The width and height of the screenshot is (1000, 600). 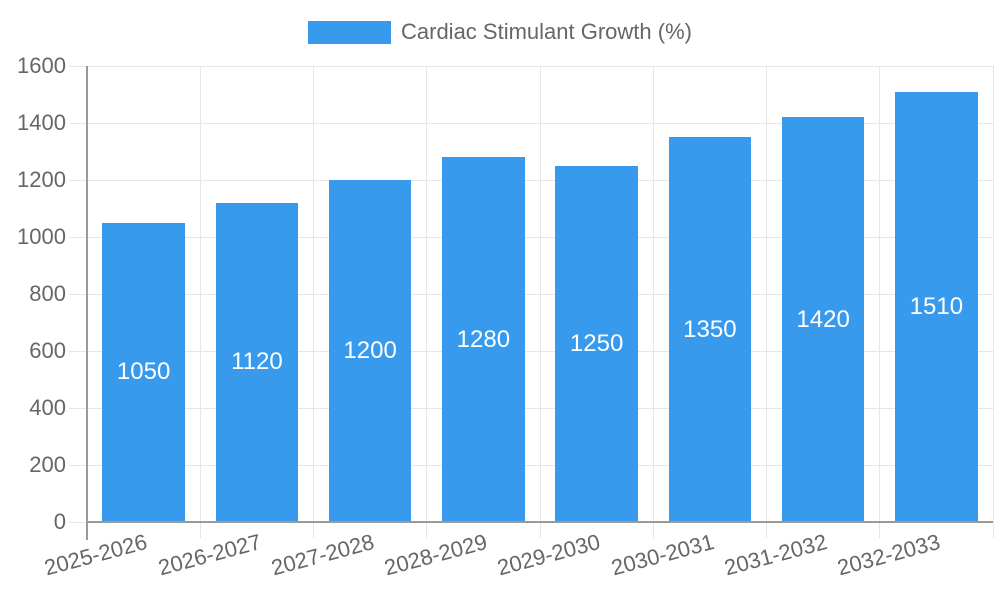 I want to click on legend-swatch, so click(x=349, y=32).